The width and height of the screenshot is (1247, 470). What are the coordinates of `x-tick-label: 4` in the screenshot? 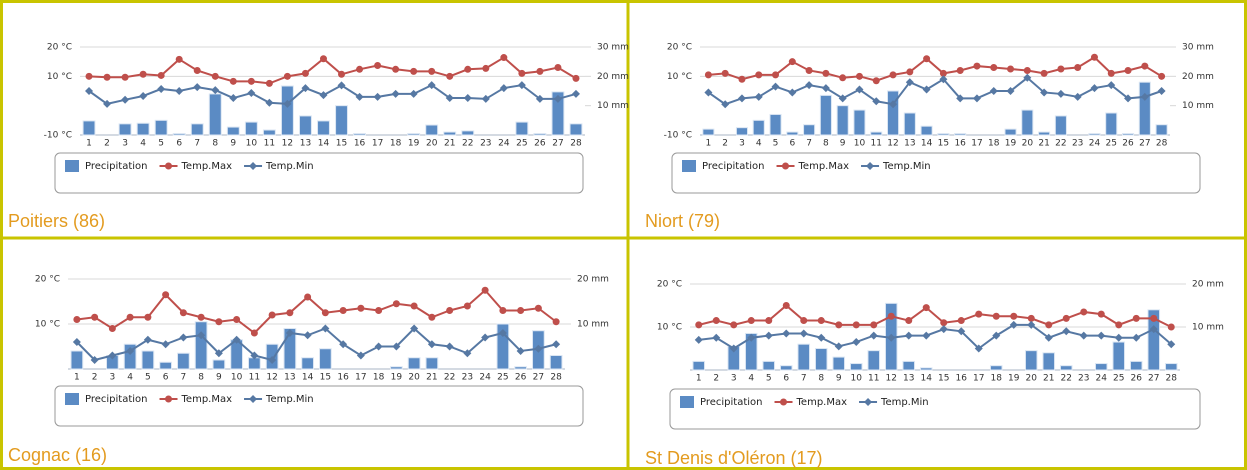 It's located at (130, 378).